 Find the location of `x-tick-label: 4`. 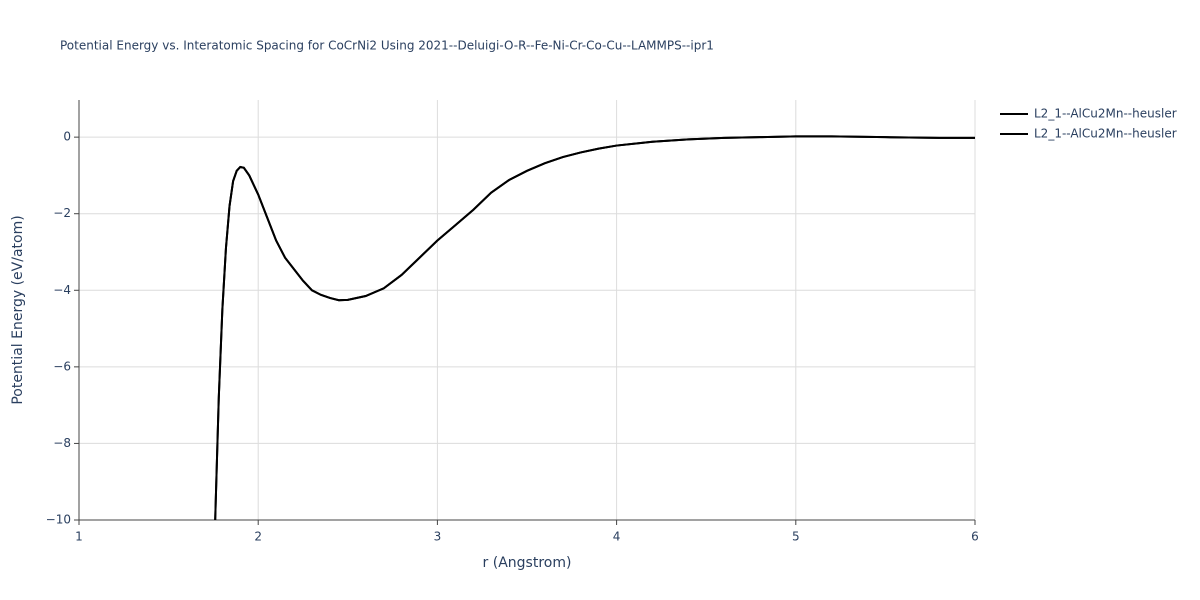

x-tick-label: 4 is located at coordinates (617, 537).